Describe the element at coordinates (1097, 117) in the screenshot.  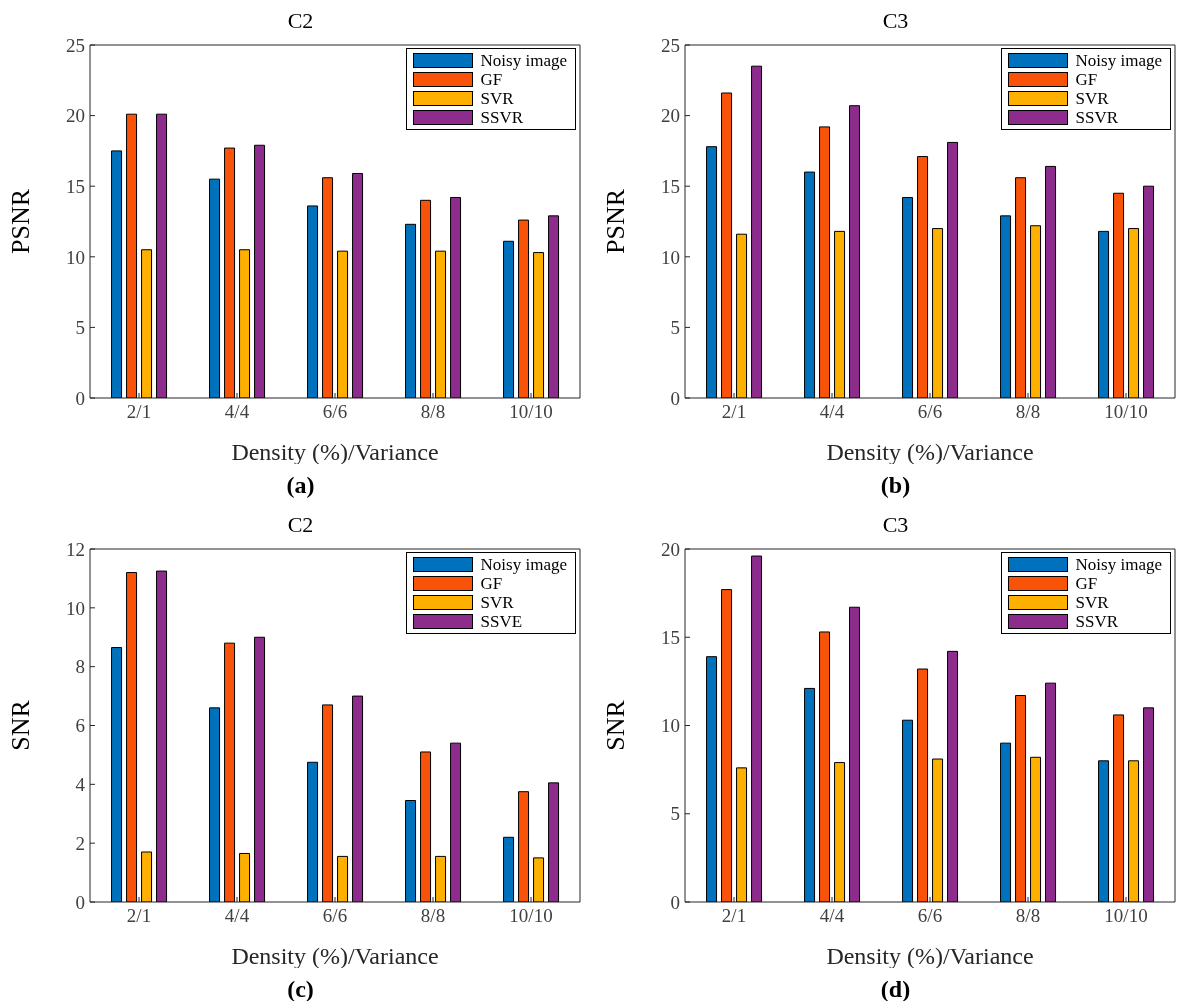
I see `legend-label: SSVR` at that location.